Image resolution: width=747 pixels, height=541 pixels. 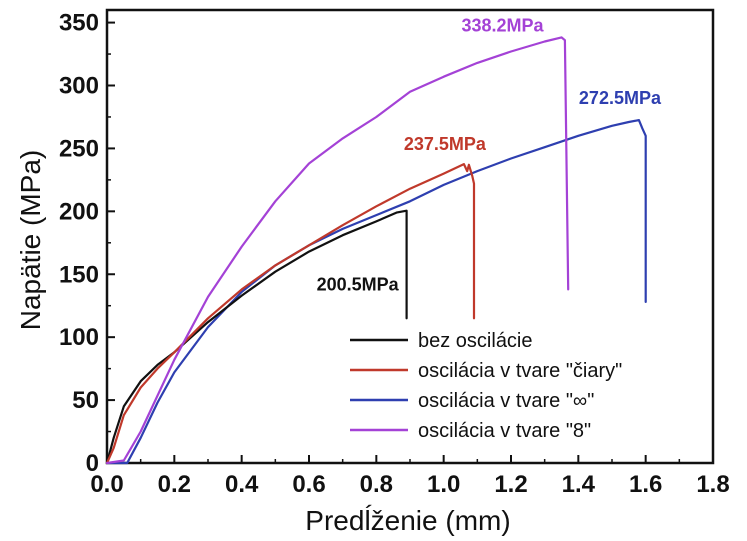 What do you see at coordinates (407, 520) in the screenshot?
I see `x-axis-title: Predĺženie (mm)` at bounding box center [407, 520].